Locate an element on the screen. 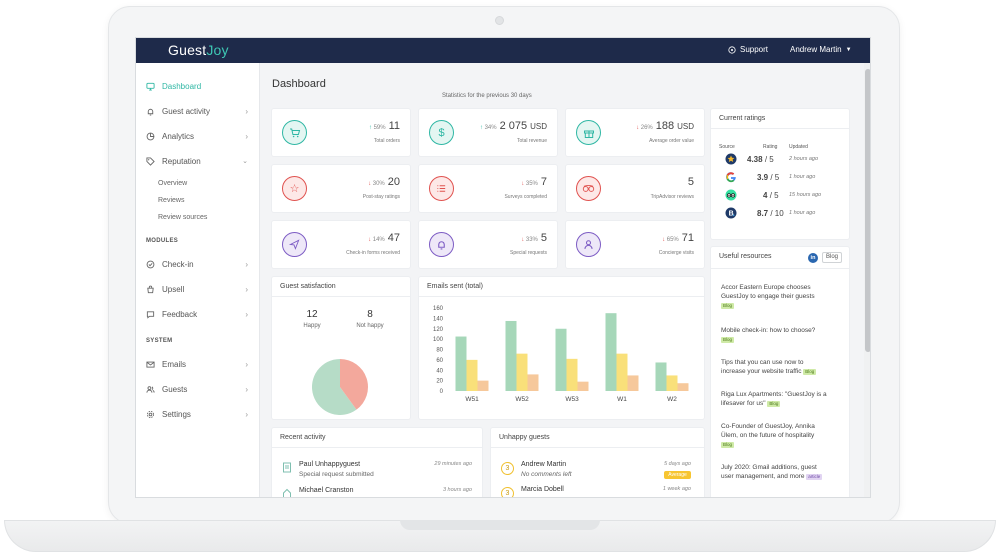 This screenshot has width=1000, height=560. card-title: Unhappy guests is located at coordinates (524, 437).